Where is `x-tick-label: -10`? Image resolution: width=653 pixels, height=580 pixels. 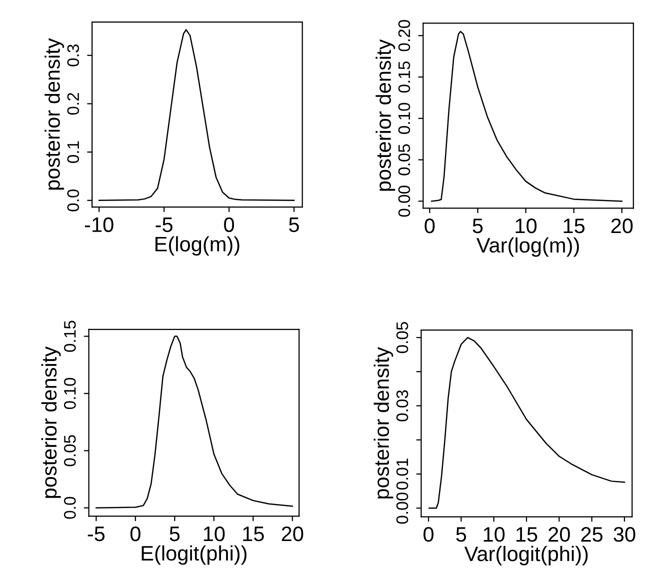
x-tick-label: -10 is located at coordinates (99, 224).